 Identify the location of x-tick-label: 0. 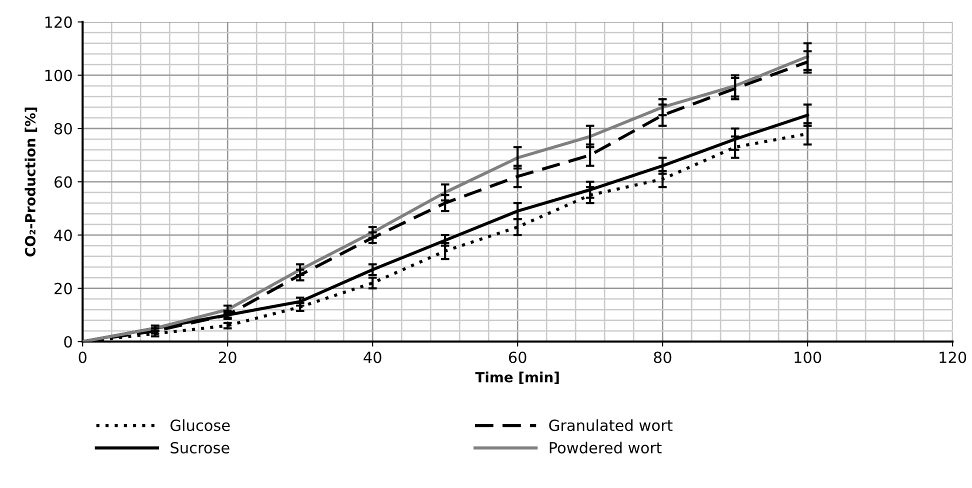
(82, 358).